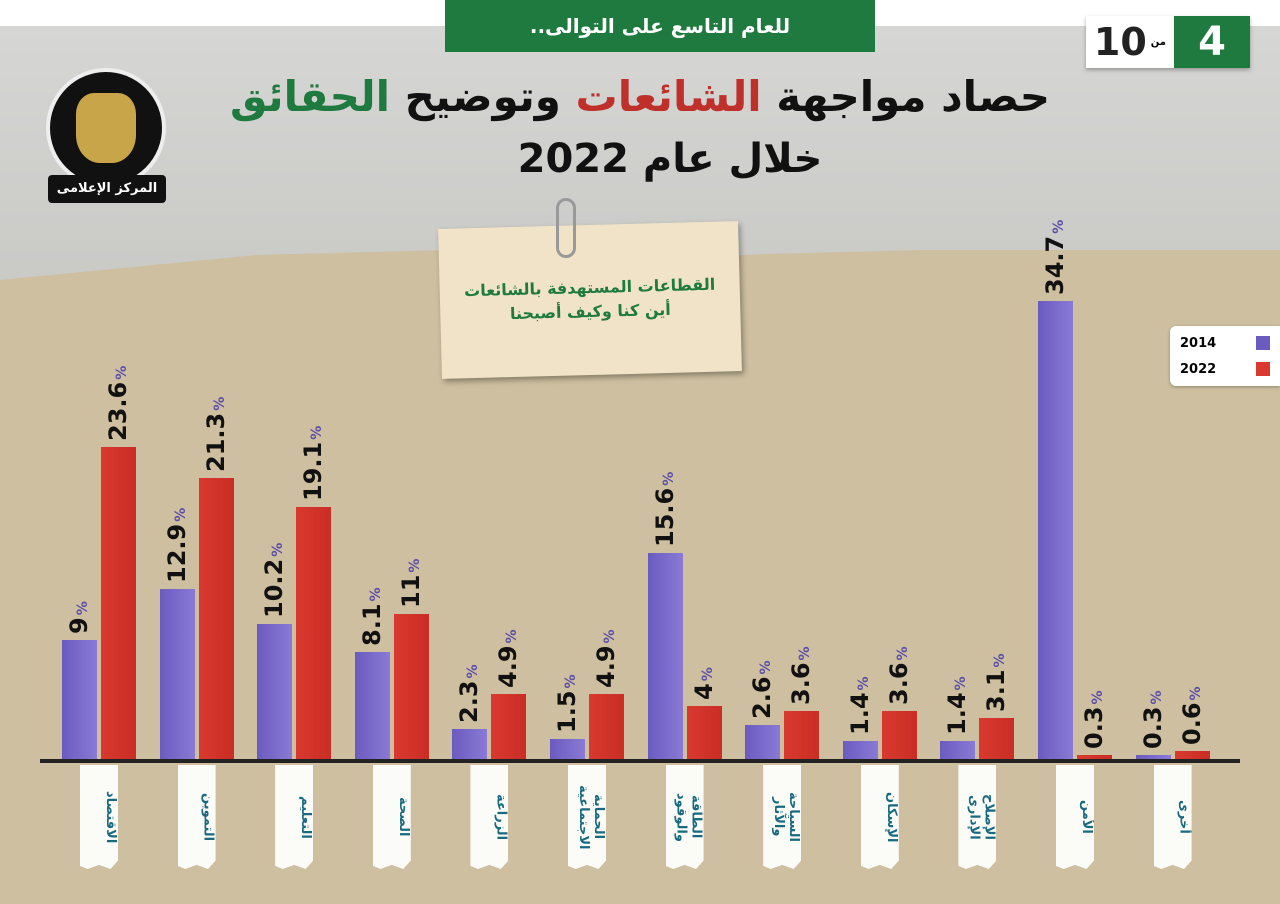 The width and height of the screenshot is (1280, 904). What do you see at coordinates (310, 96) in the screenshot?
I see `title-green: الحقائق` at bounding box center [310, 96].